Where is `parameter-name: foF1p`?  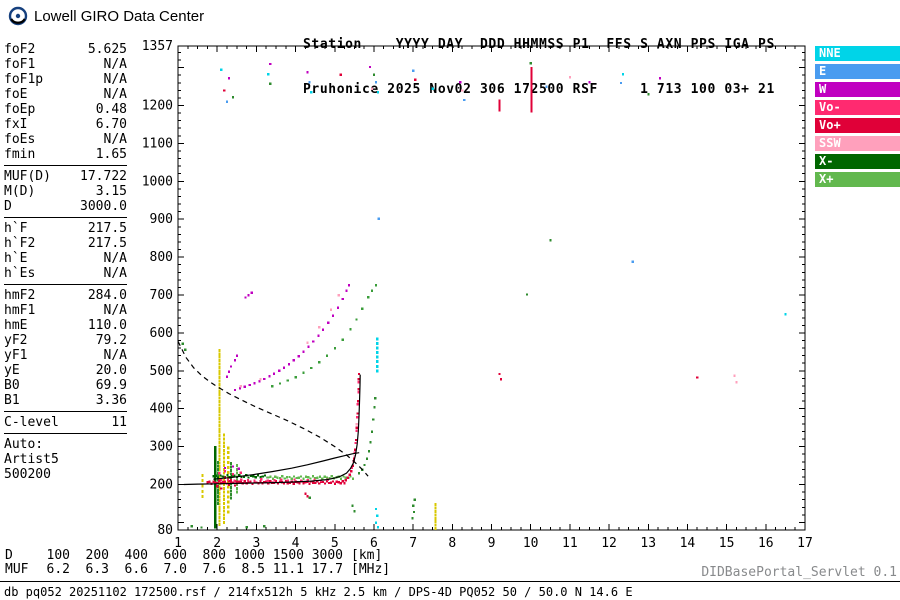
parameter-name: foF1p is located at coordinates (24, 79).